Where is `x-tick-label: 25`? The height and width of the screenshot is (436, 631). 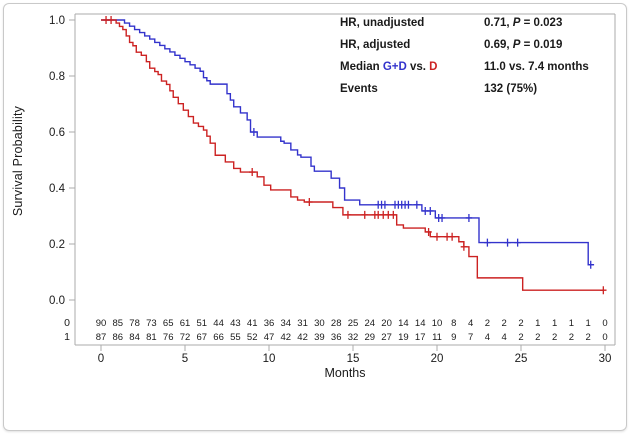 x-tick-label: 25 is located at coordinates (521, 359).